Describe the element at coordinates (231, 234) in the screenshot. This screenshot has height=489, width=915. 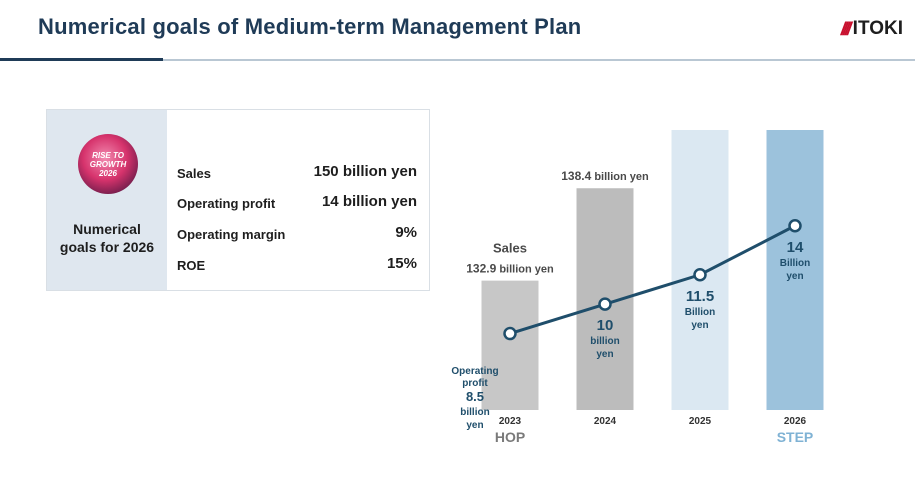
I see `goal-label: Operating margin` at that location.